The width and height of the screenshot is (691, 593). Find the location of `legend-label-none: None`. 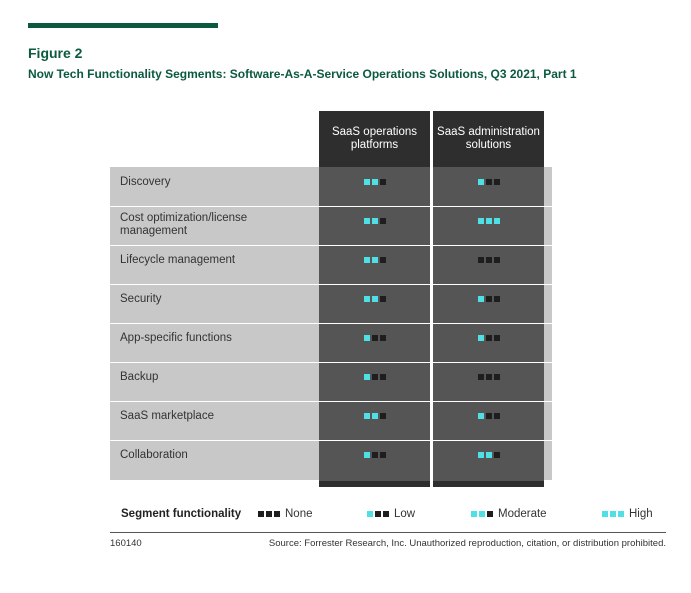

legend-label-none: None is located at coordinates (299, 514).